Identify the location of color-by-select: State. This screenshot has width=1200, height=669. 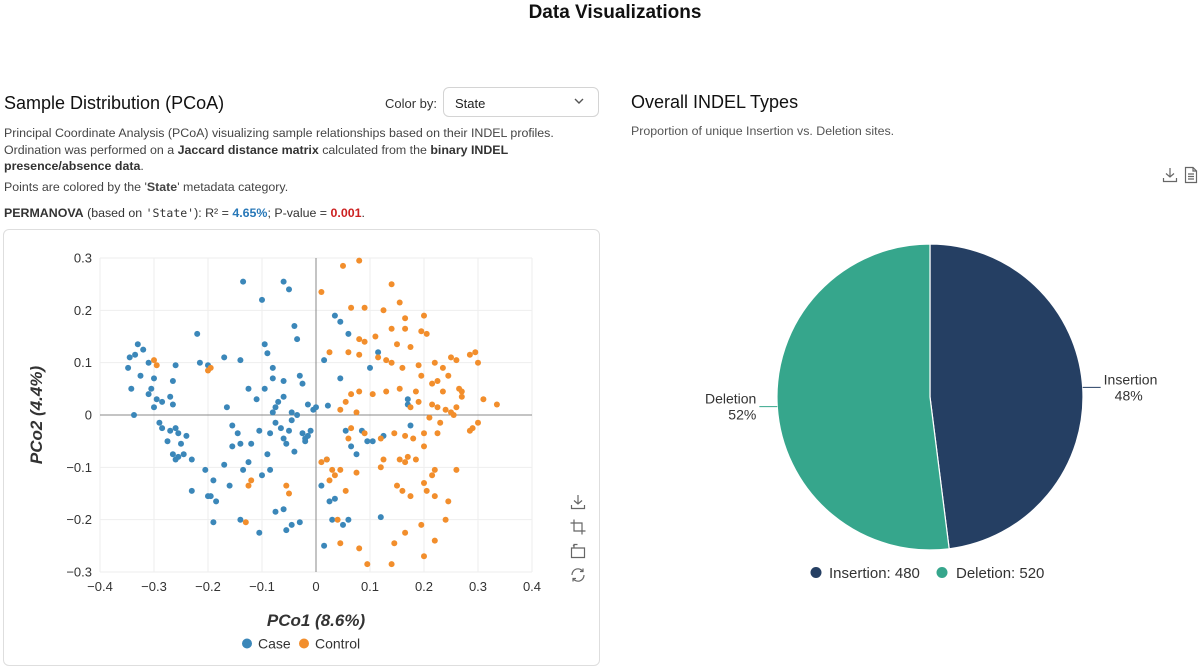
(521, 102).